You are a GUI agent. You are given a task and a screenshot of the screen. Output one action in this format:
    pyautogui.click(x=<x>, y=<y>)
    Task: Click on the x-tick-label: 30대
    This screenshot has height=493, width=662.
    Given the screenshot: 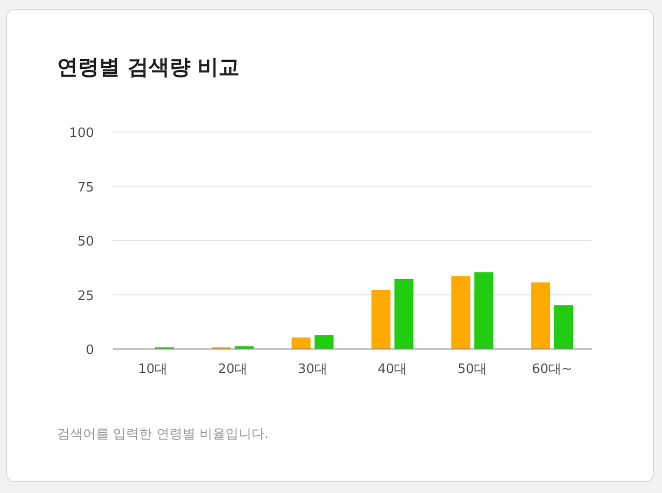 What is the action you would take?
    pyautogui.click(x=313, y=369)
    